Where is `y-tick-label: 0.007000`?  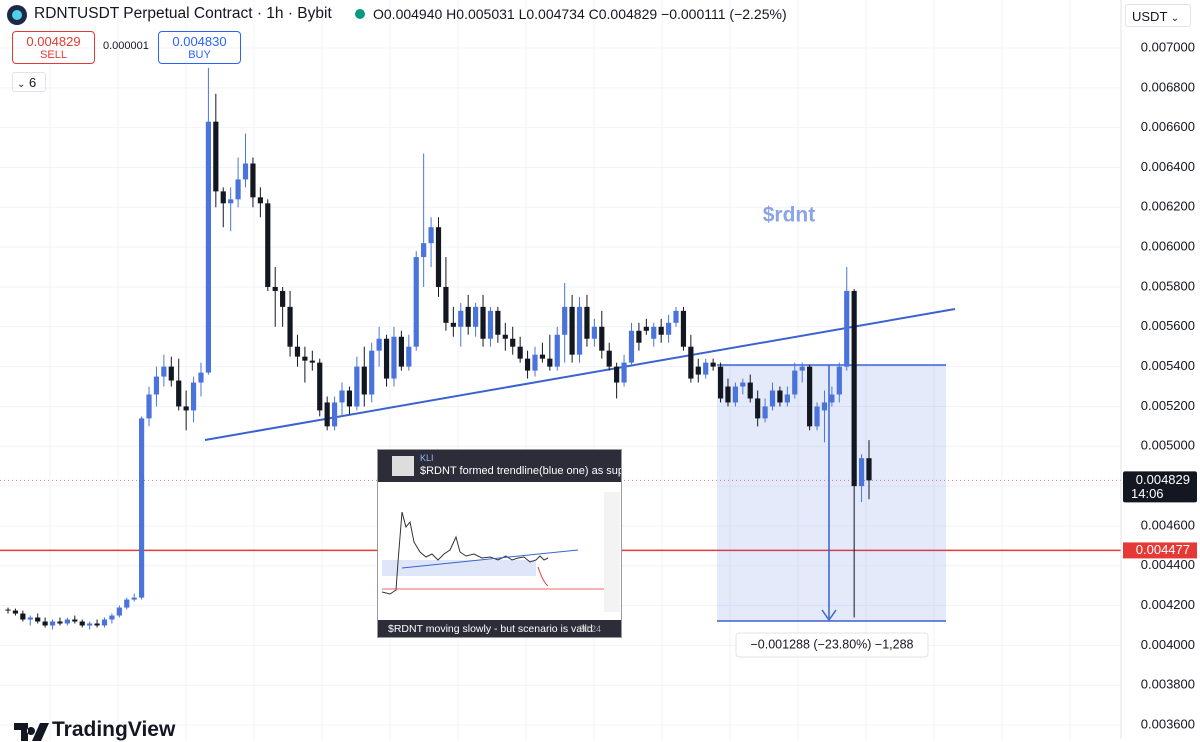 y-tick-label: 0.007000 is located at coordinates (1168, 46).